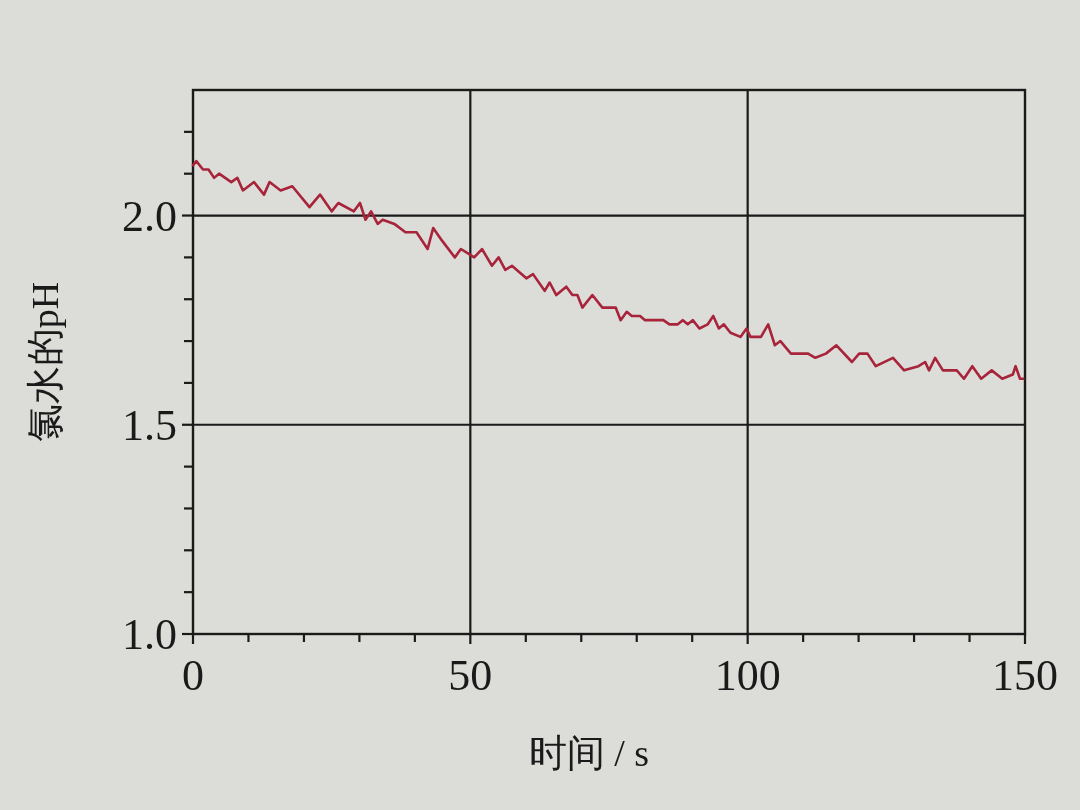 Image resolution: width=1080 pixels, height=810 pixels. I want to click on x-tick-label: 0, so click(193, 675).